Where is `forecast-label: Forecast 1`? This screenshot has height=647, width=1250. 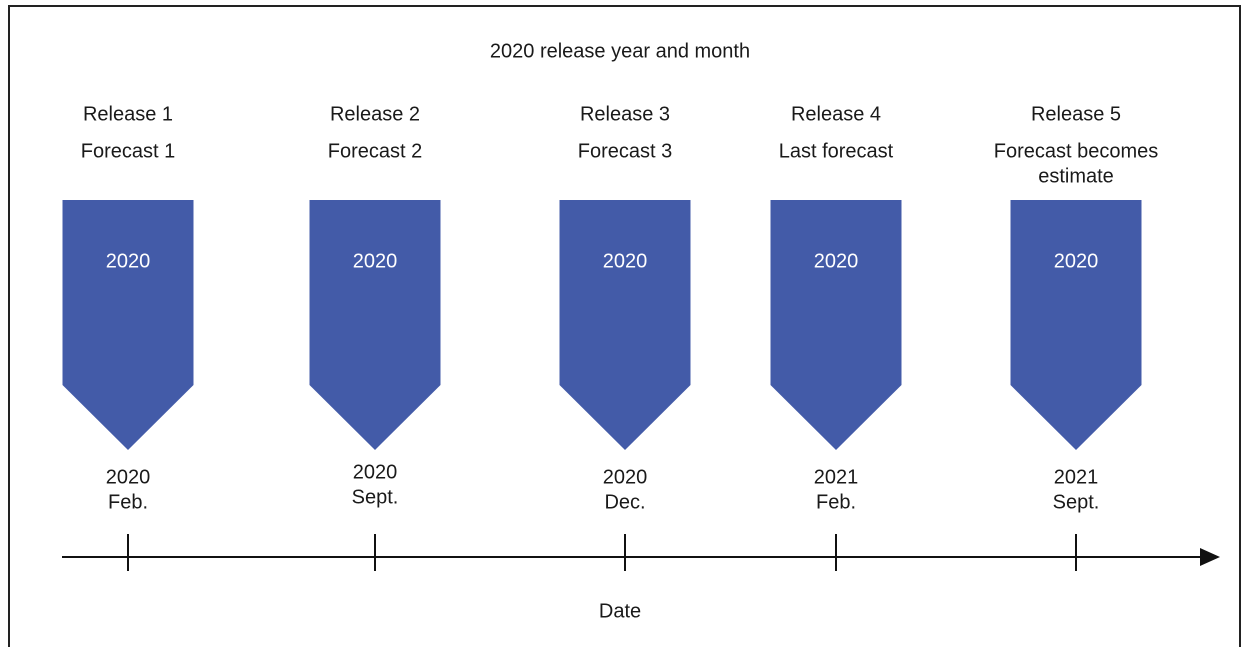
forecast-label: Forecast 1 is located at coordinates (128, 151).